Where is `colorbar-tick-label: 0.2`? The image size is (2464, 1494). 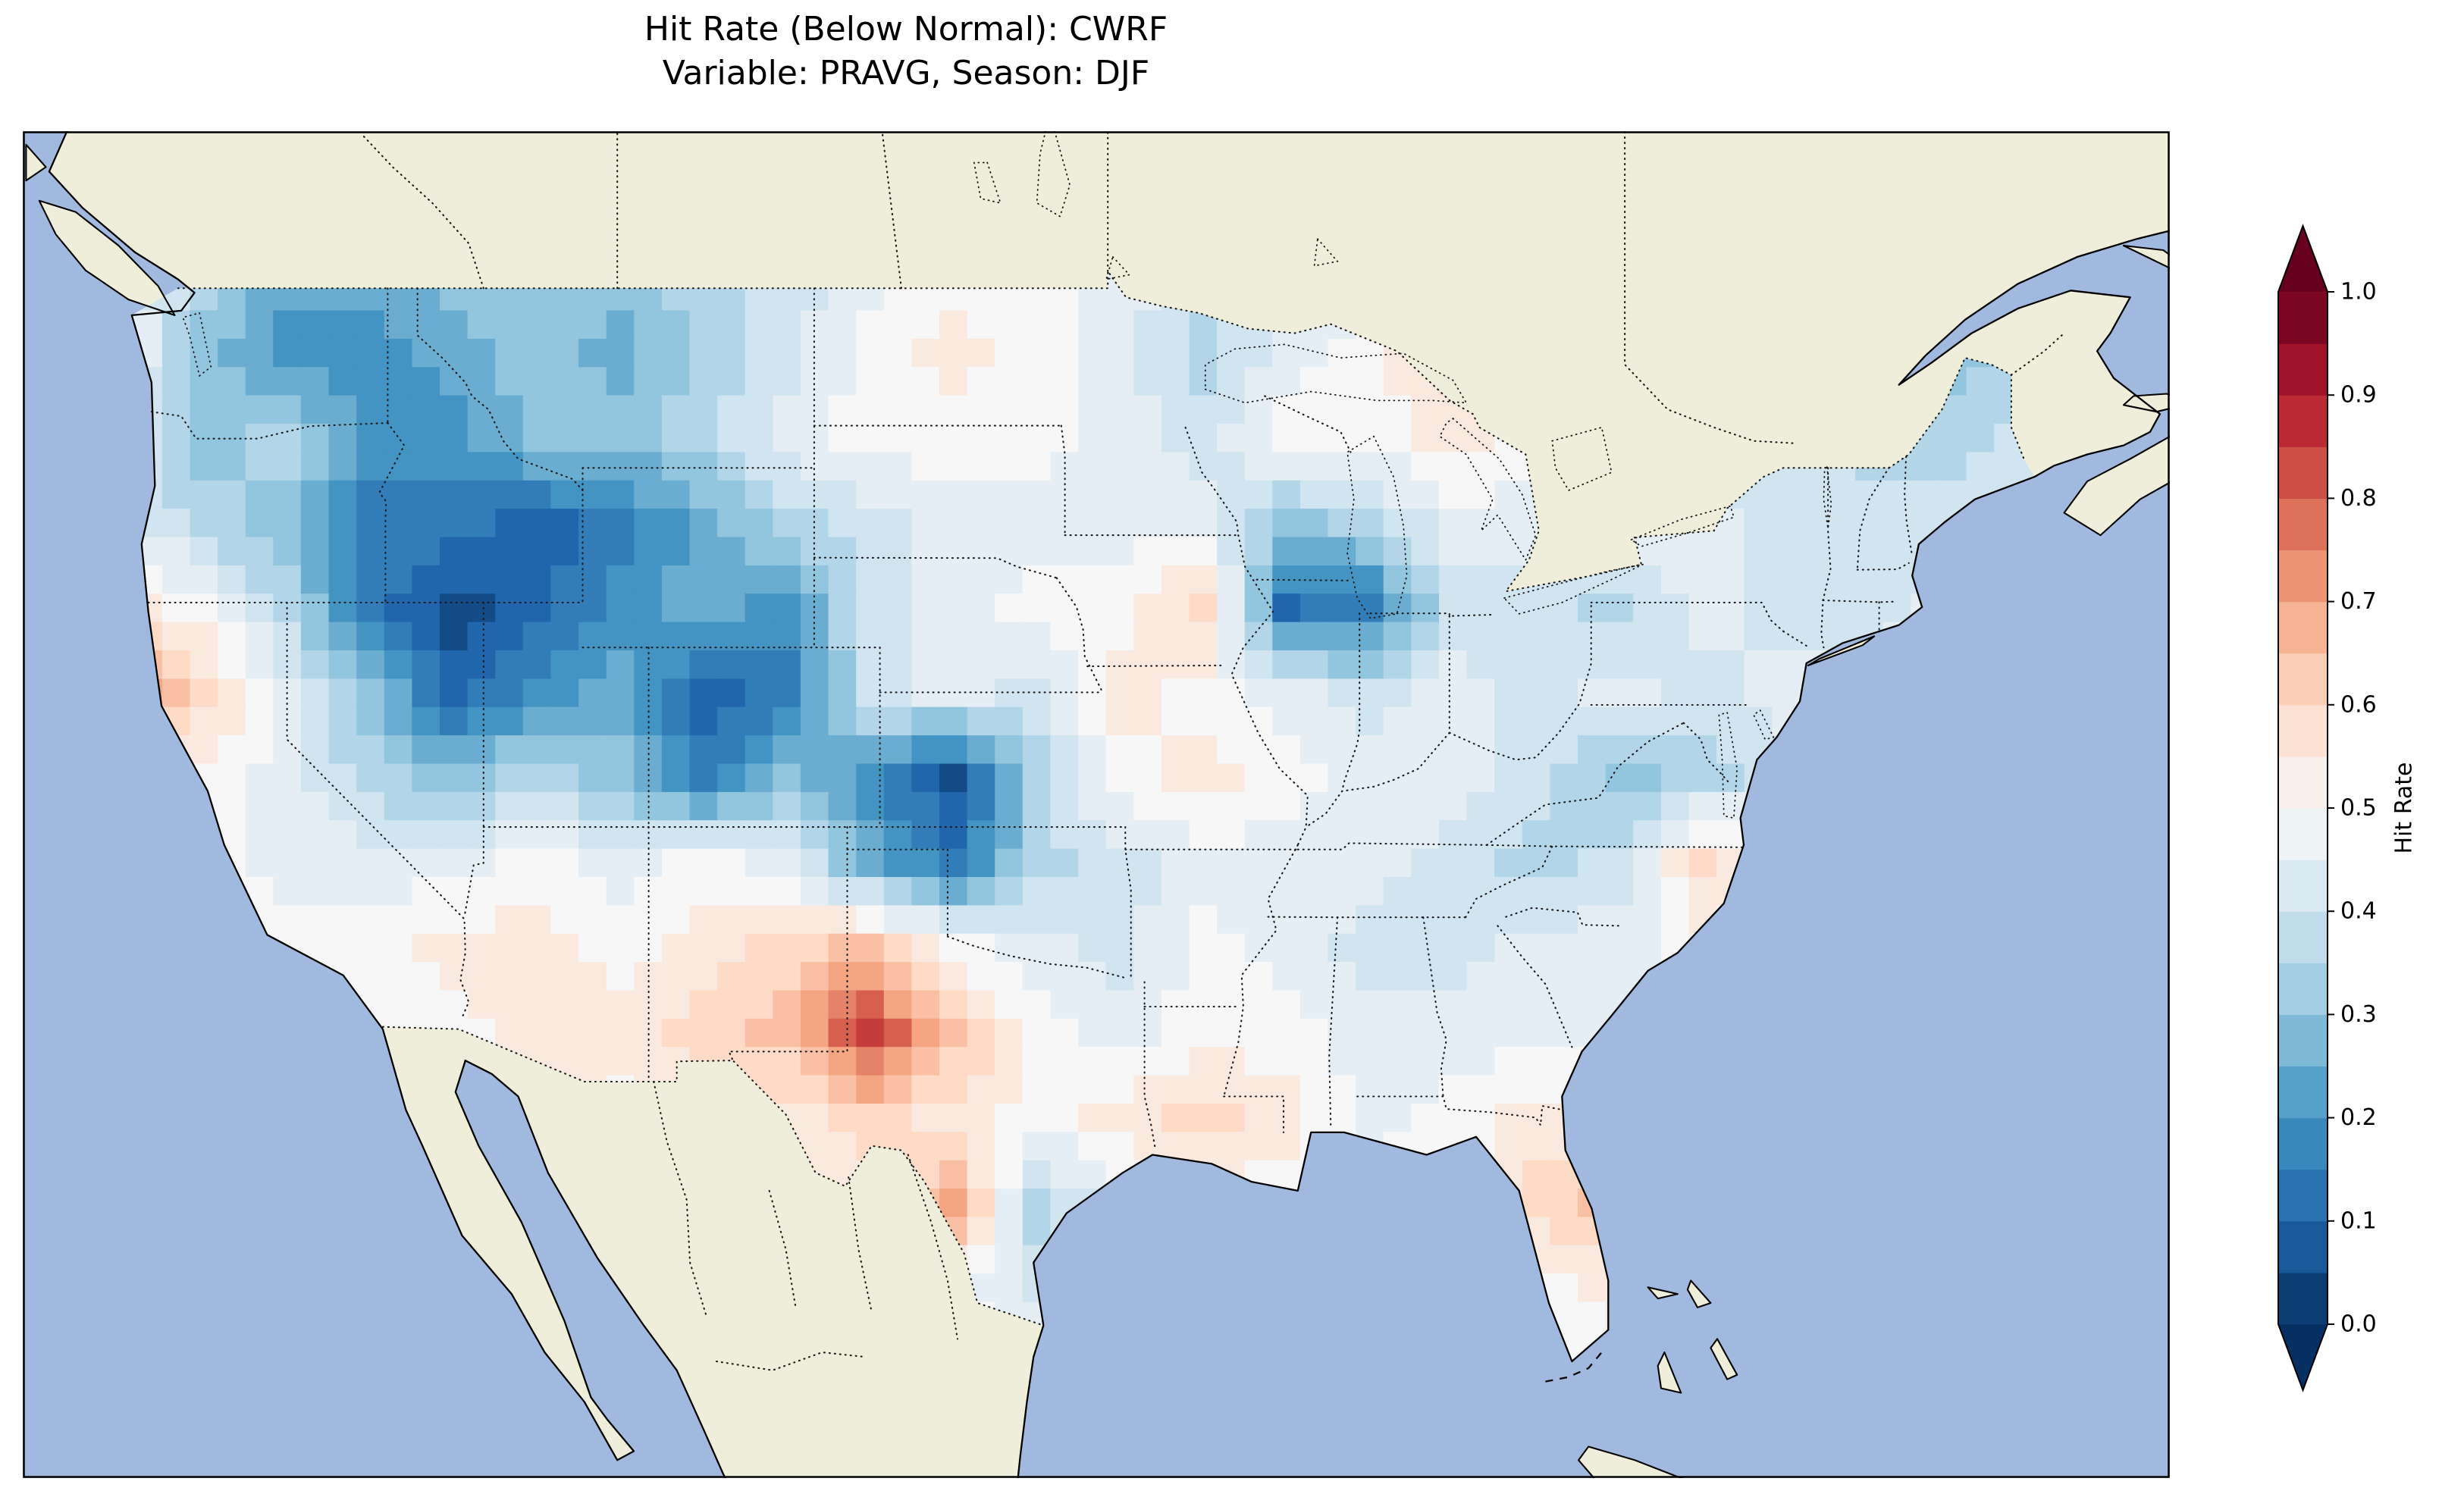 colorbar-tick-label: 0.2 is located at coordinates (2358, 1117).